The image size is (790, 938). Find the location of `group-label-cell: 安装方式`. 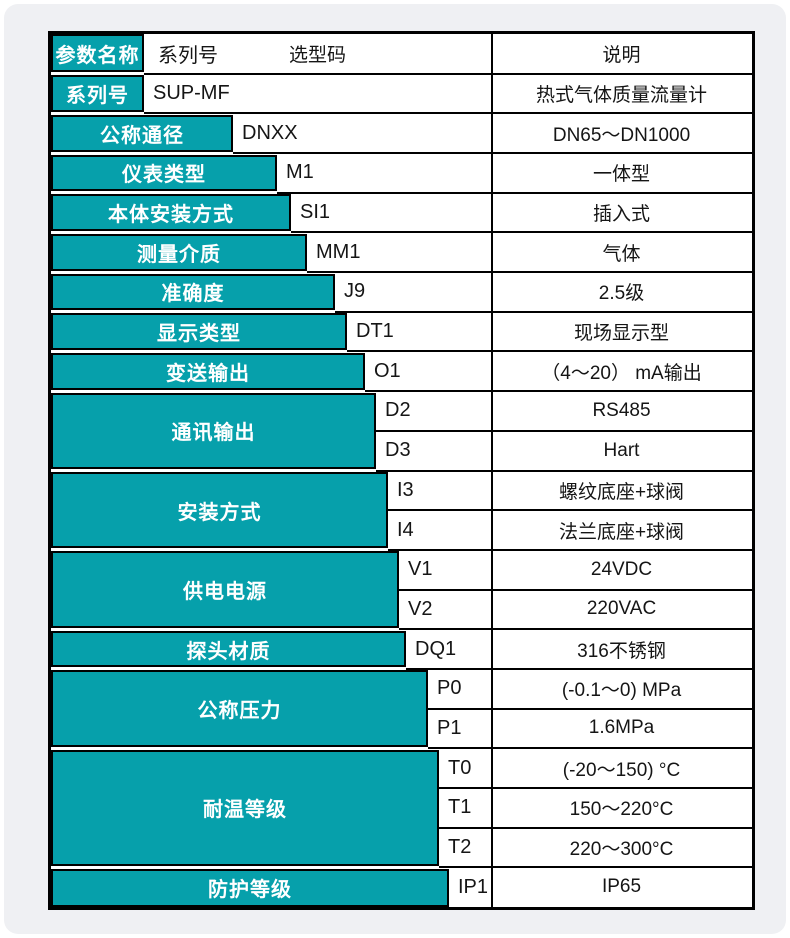

group-label-cell: 安装方式 is located at coordinates (219, 510).